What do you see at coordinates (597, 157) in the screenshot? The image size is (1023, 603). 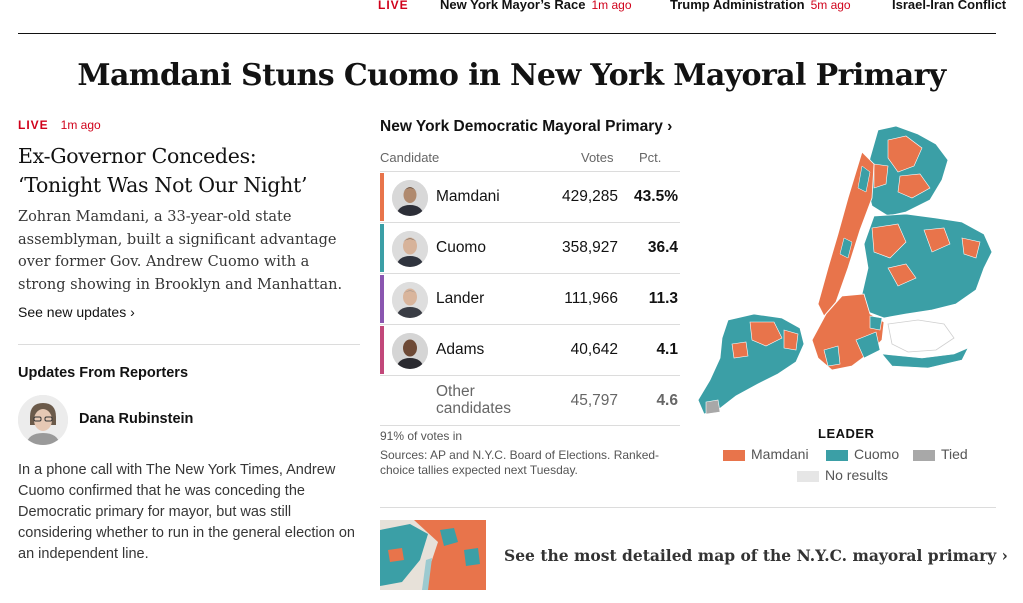 I see `col-header-votes: Votes` at bounding box center [597, 157].